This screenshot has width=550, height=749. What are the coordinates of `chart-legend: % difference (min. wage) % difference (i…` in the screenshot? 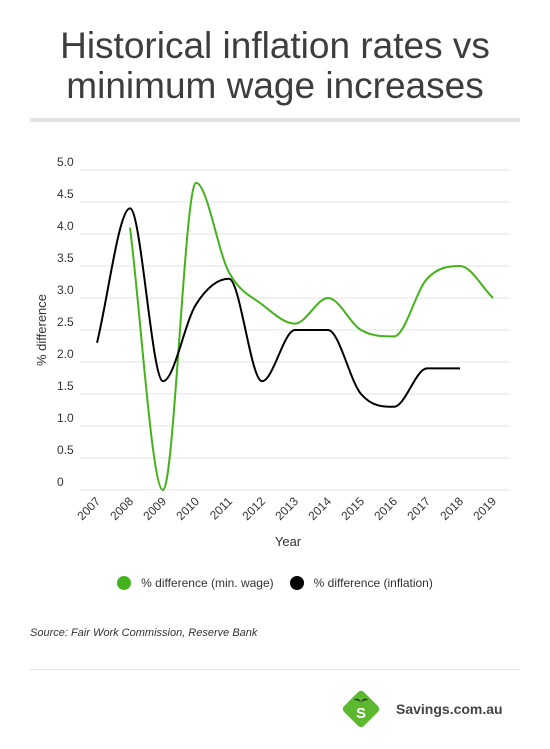 It's located at (275, 583).